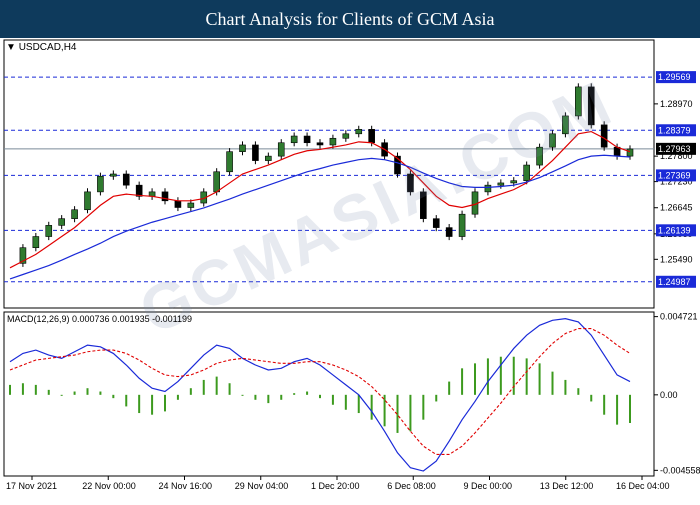 Image resolution: width=700 pixels, height=505 pixels. Describe the element at coordinates (31, 486) in the screenshot. I see `x-tick-label: 17 Nov 2021` at that location.